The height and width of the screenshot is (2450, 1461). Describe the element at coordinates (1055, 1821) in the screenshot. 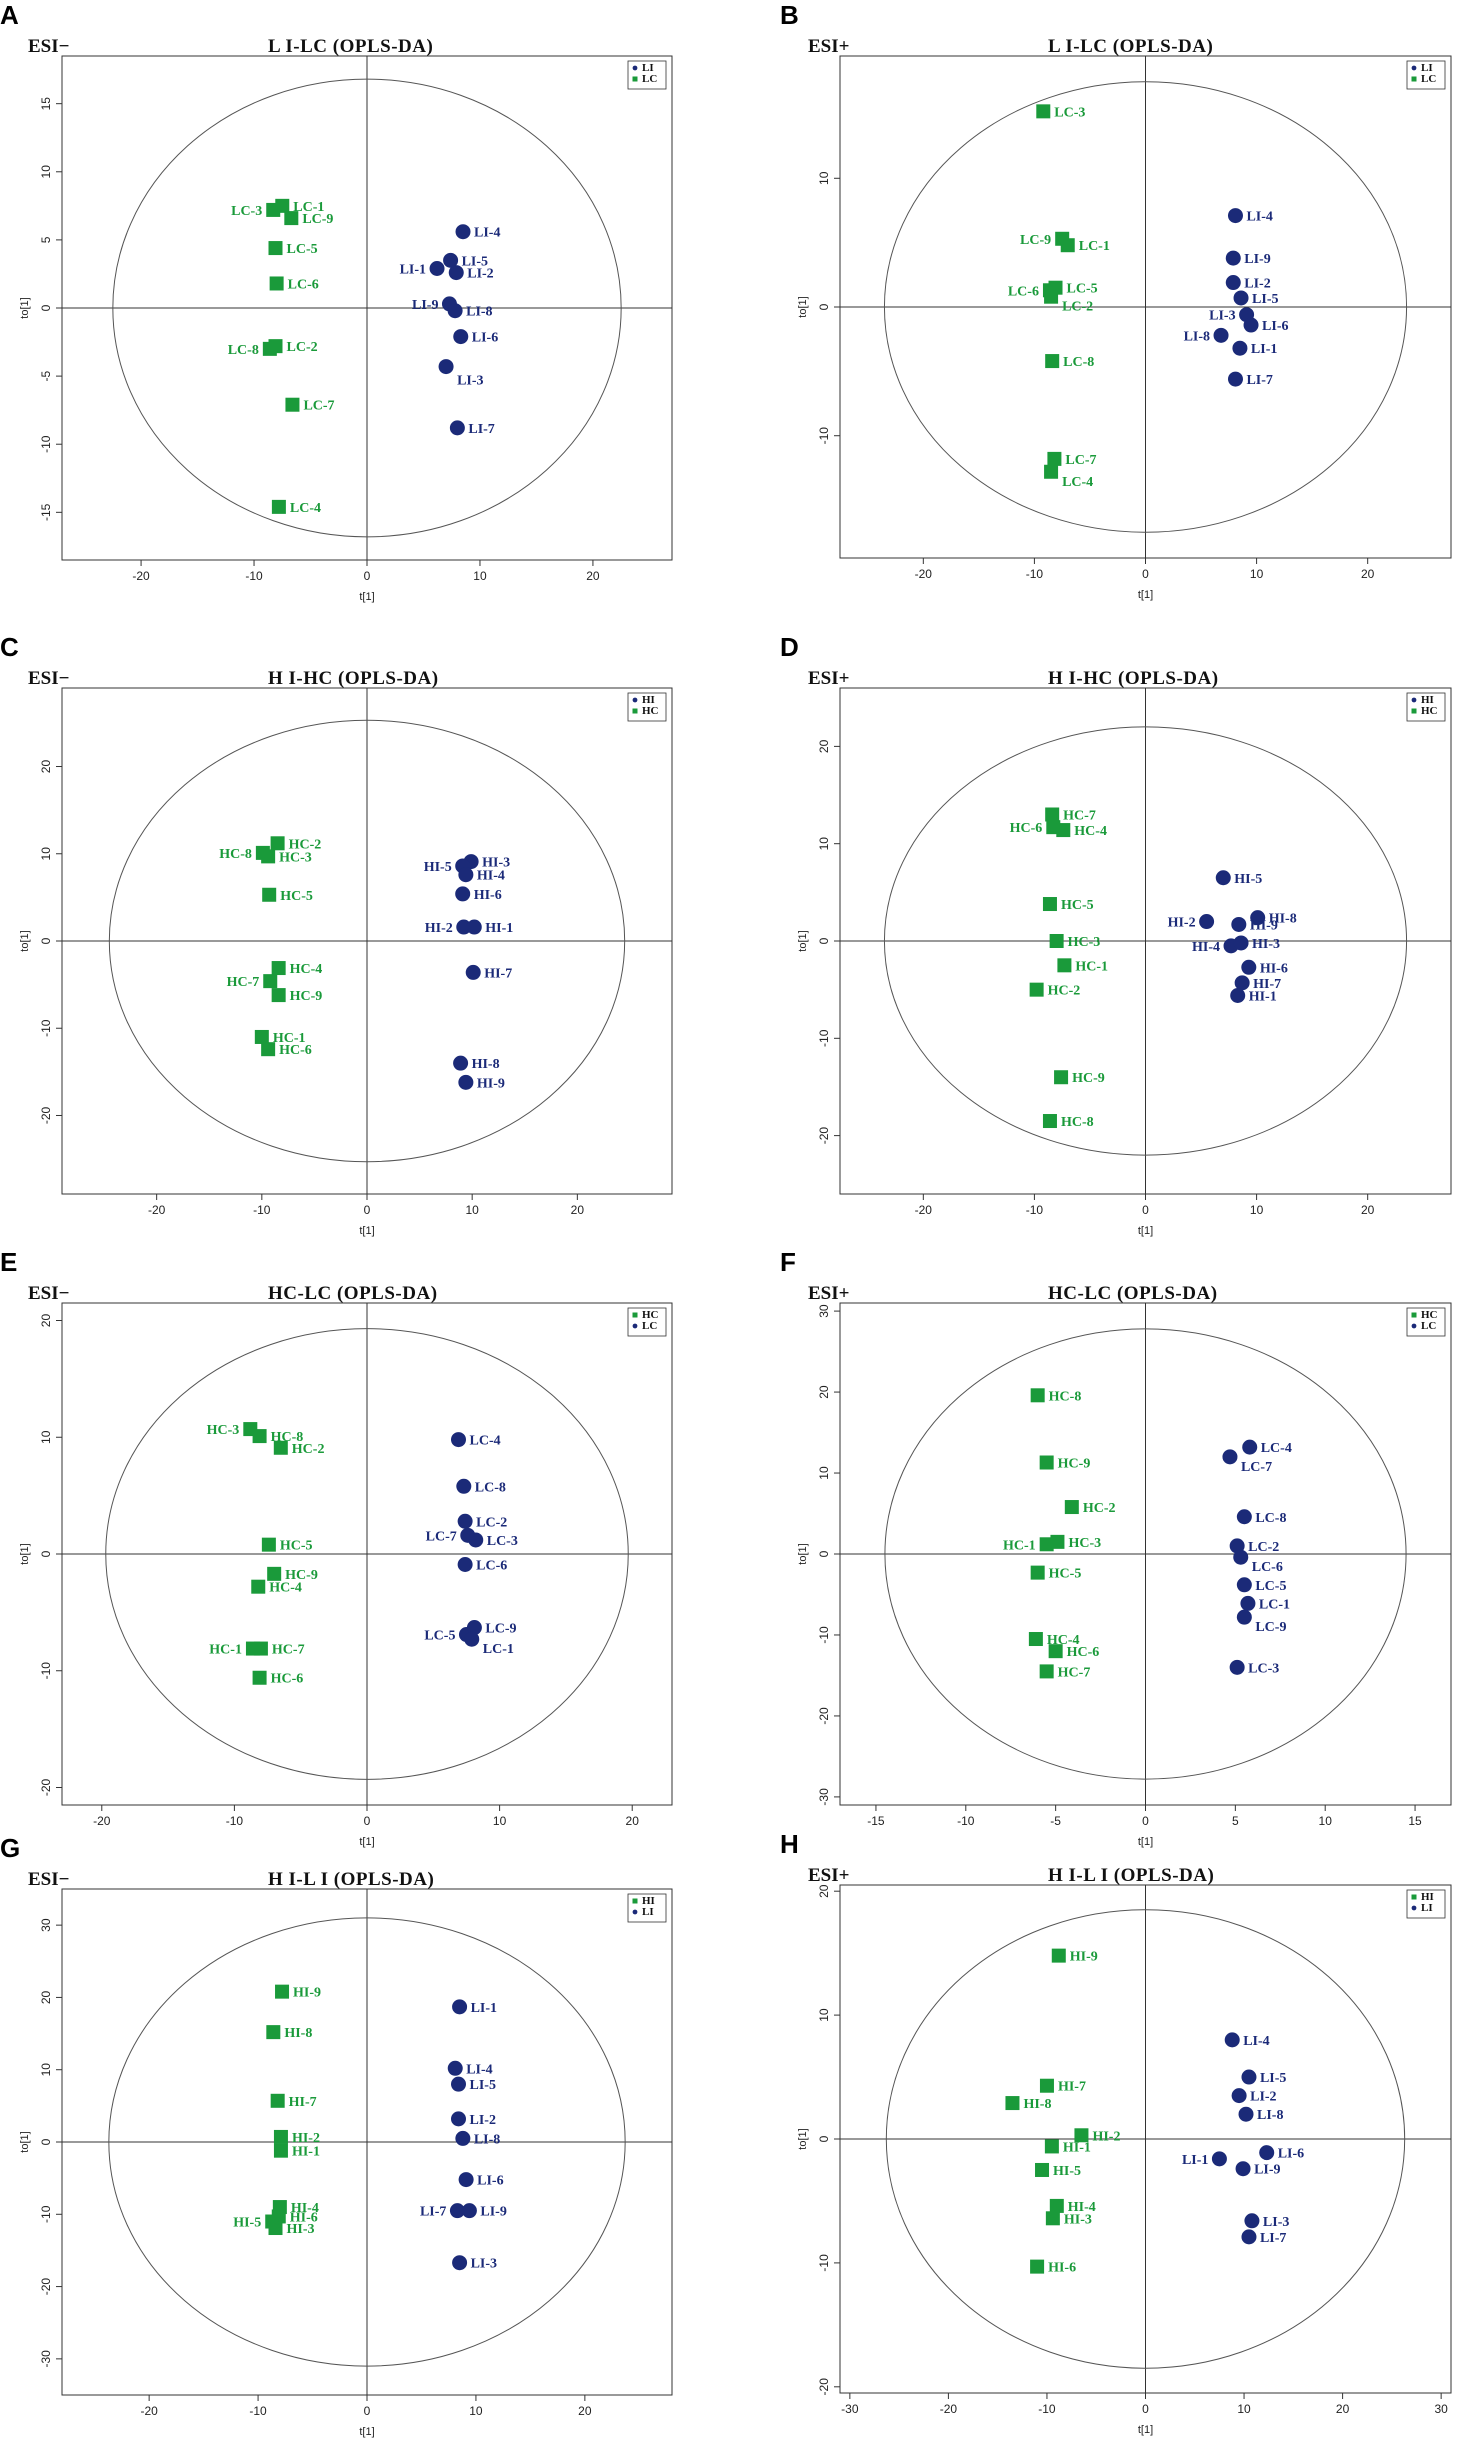

I see `x-tick-label: -5` at that location.